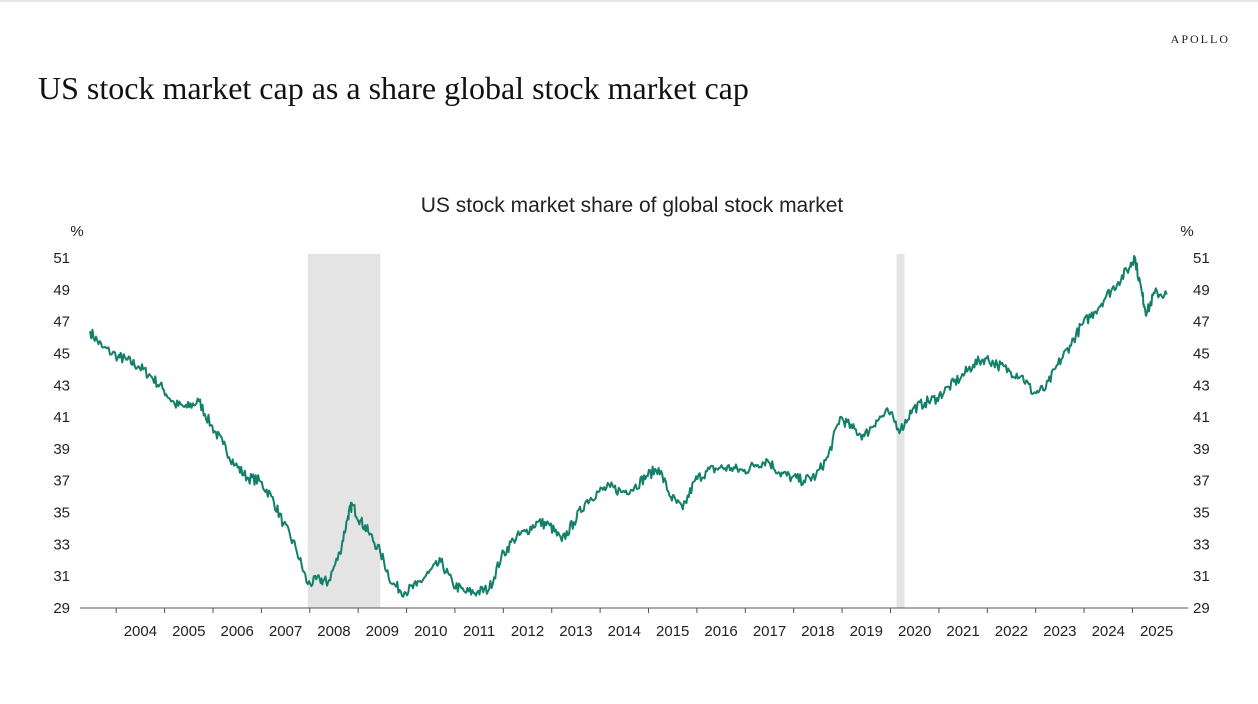 Image resolution: width=1258 pixels, height=704 pixels. Describe the element at coordinates (1186, 231) in the screenshot. I see `y-unit-right: %` at that location.